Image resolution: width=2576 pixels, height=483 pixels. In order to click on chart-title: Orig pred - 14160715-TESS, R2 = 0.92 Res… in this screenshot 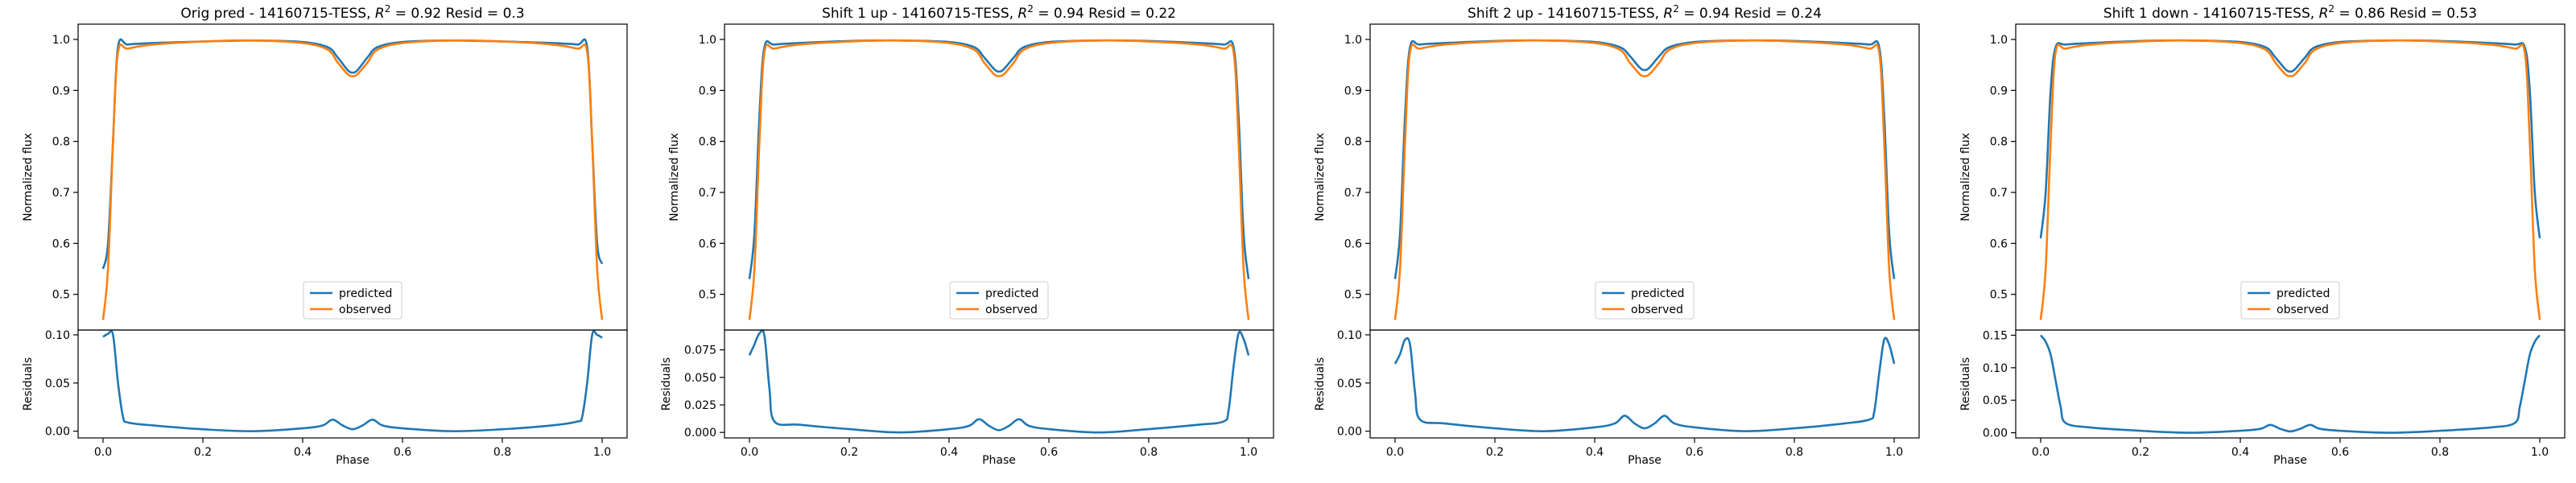, I will do `click(352, 12)`.